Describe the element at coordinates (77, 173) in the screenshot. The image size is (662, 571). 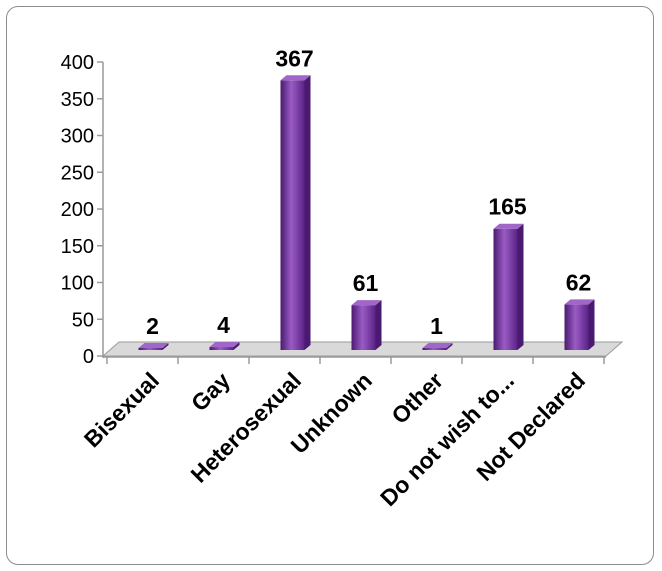
I see `y-tick-label: 250` at that location.